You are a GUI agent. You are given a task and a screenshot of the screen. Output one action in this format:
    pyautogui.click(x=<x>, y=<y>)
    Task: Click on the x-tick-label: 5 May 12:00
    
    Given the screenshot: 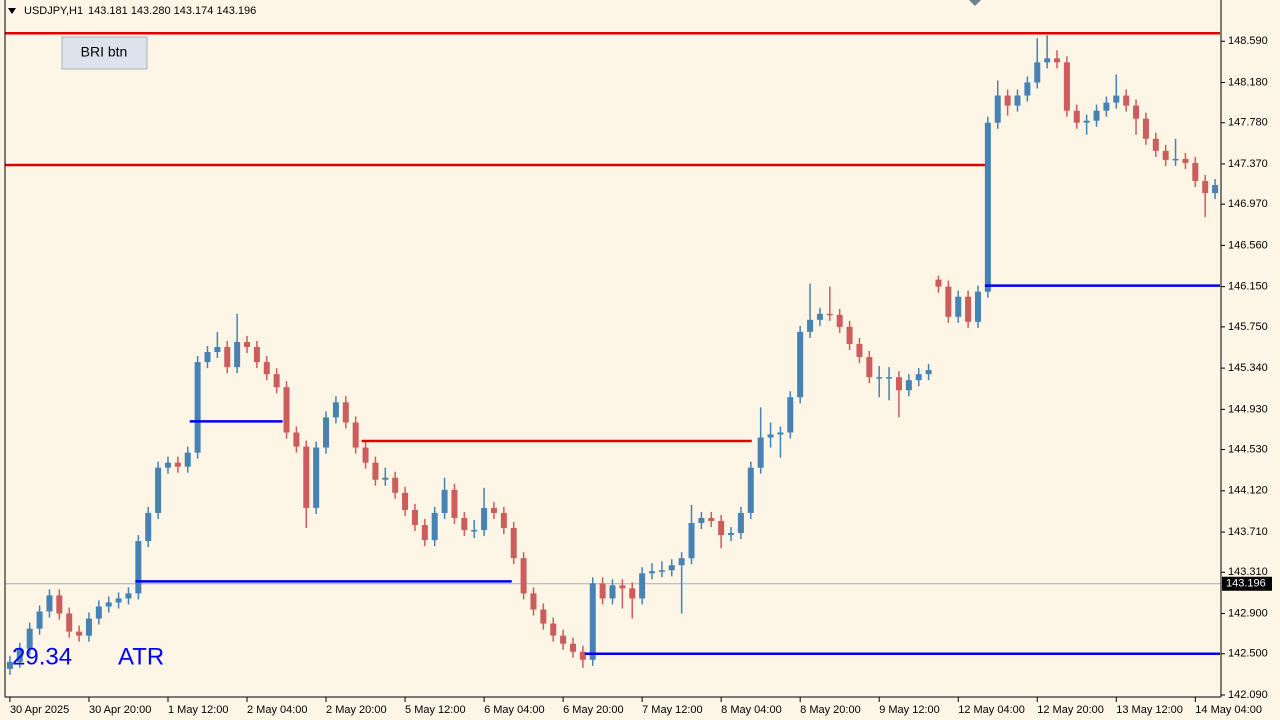 What is the action you would take?
    pyautogui.click(x=435, y=710)
    